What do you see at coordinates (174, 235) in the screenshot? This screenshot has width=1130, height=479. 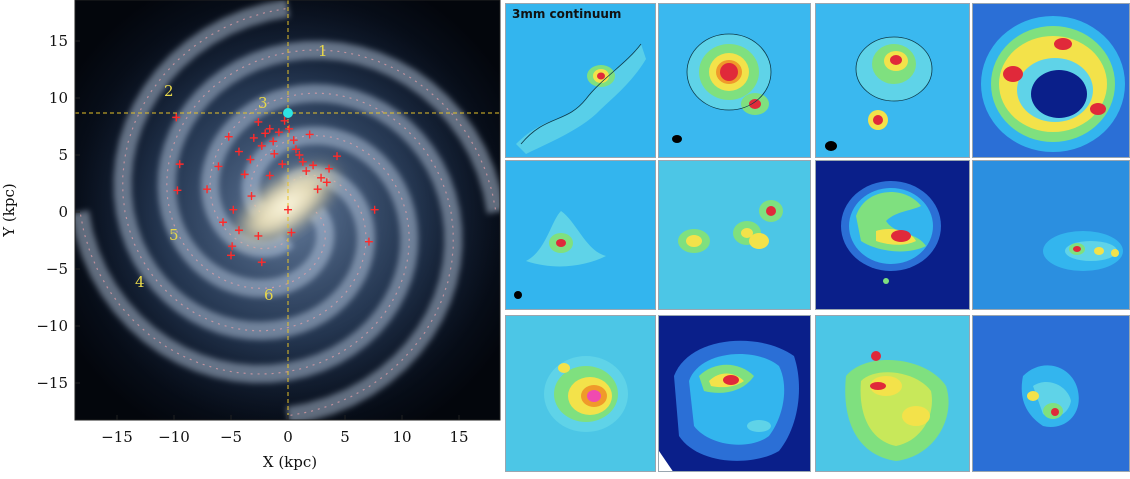 I see `arm-label-5: 5` at bounding box center [174, 235].